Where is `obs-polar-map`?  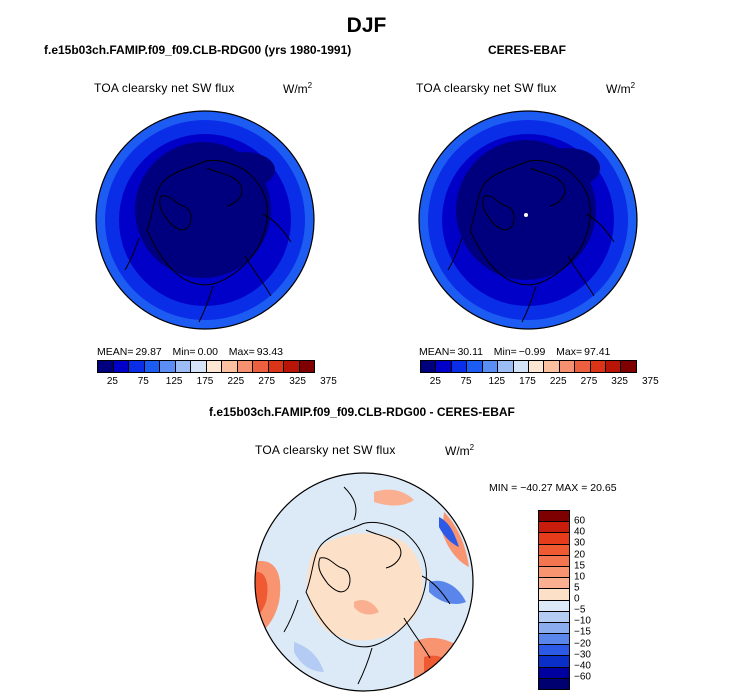 obs-polar-map is located at coordinates (528, 220).